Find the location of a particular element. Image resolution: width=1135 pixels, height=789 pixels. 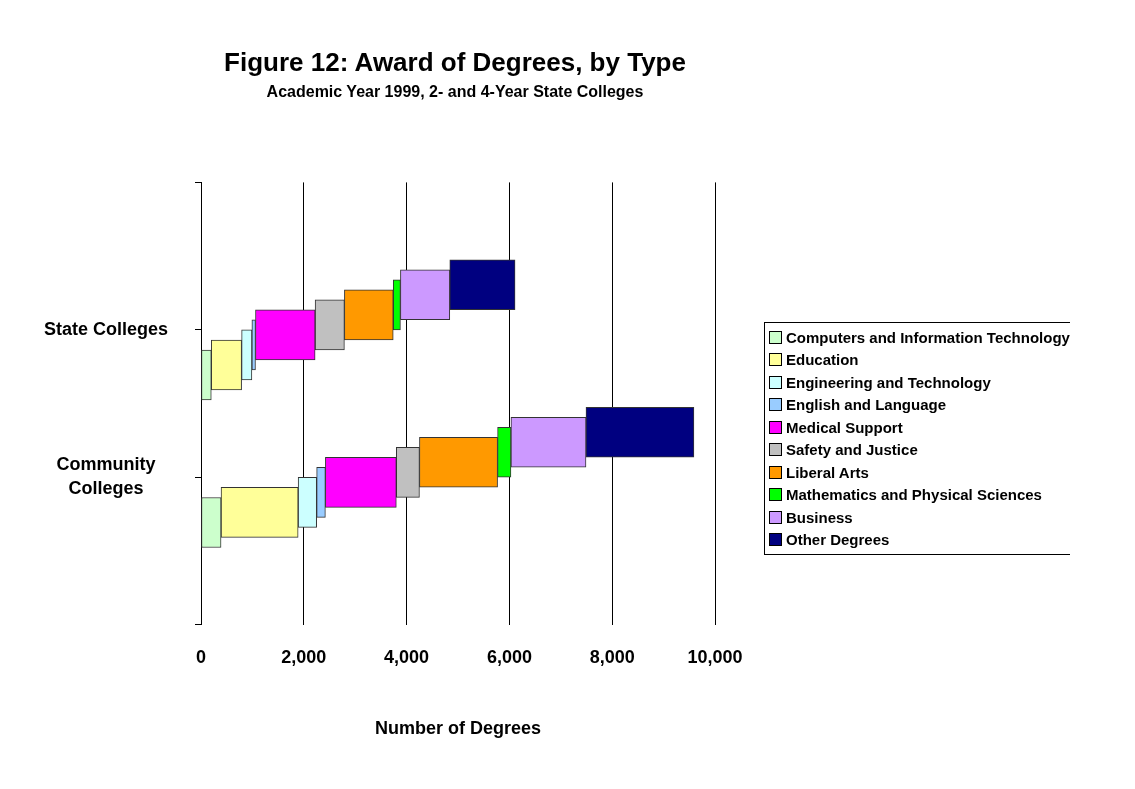

chart-title: Figure 12: Award of Degrees, by Type is located at coordinates (455, 61).